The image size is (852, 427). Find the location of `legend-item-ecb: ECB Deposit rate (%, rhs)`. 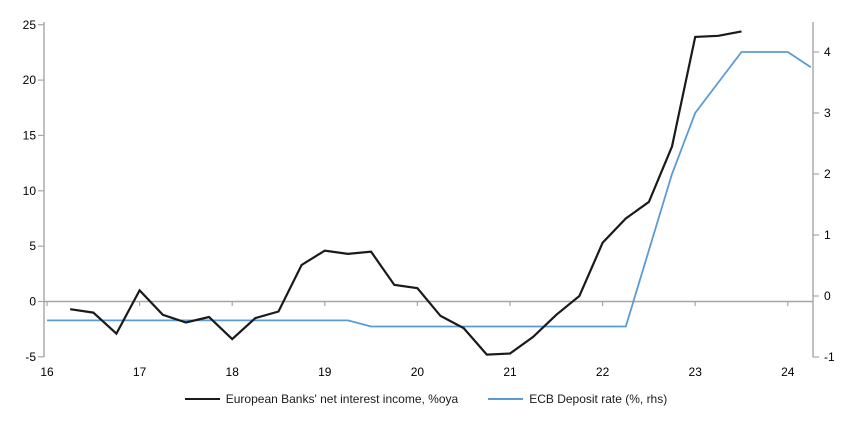

legend-item-ecb: ECB Deposit rate (%, rhs) is located at coordinates (577, 399).